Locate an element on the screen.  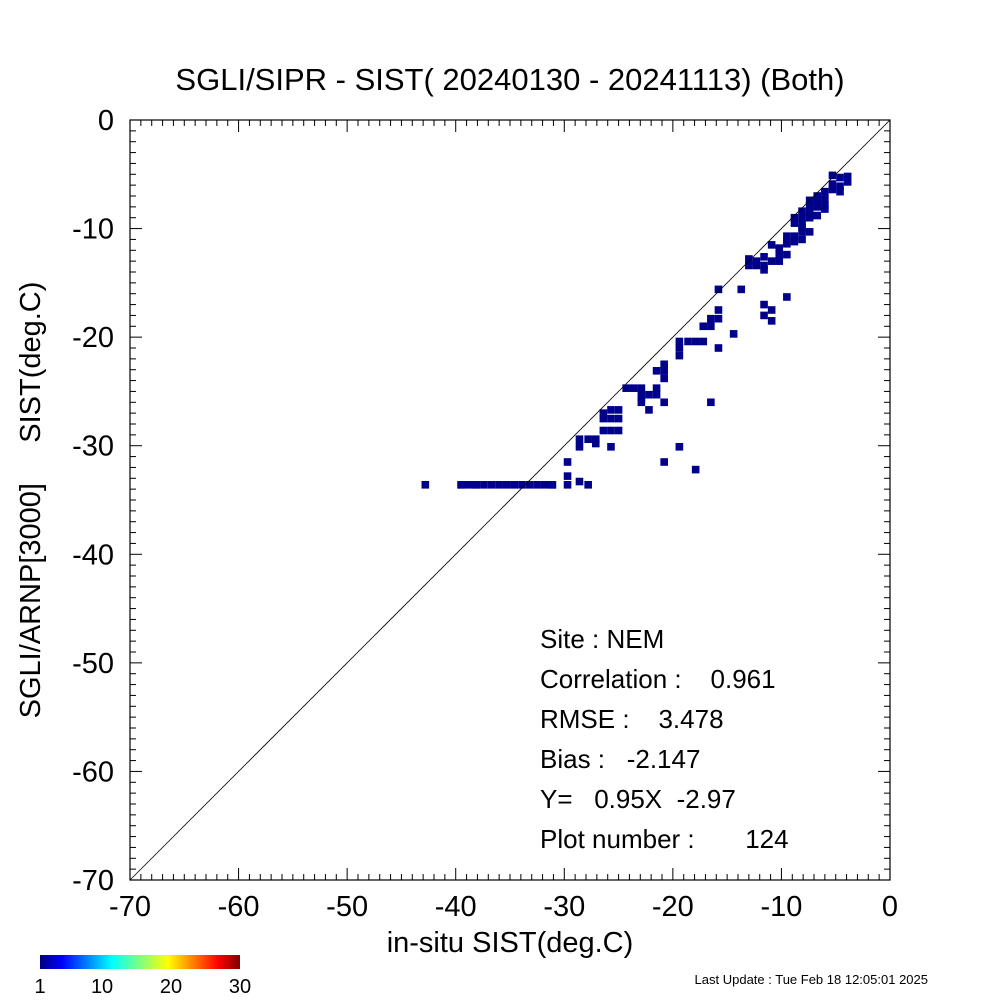
x-tick-label: -20 is located at coordinates (673, 907).